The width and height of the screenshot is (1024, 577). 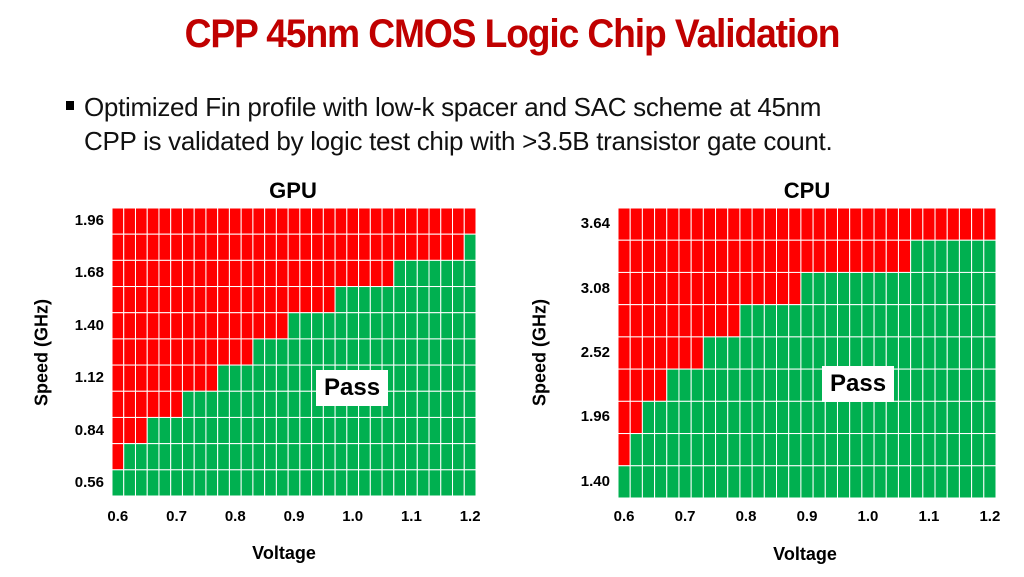 What do you see at coordinates (595, 481) in the screenshot?
I see `cpu-y-tick-label: 1.40` at bounding box center [595, 481].